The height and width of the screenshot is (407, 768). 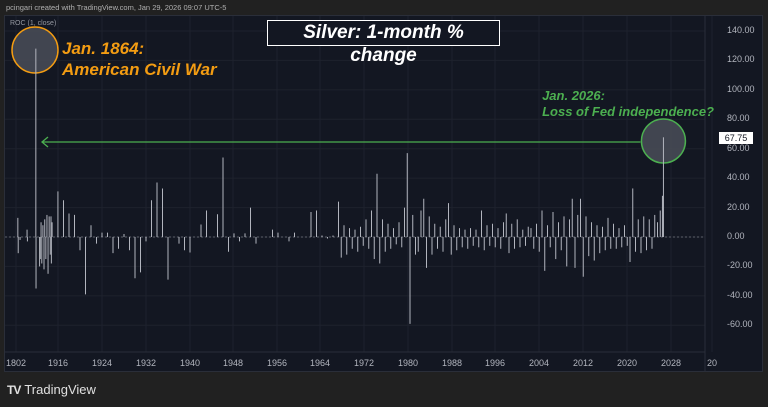 What do you see at coordinates (738, 118) in the screenshot?
I see `price-tick-label: 80.00` at bounding box center [738, 118].